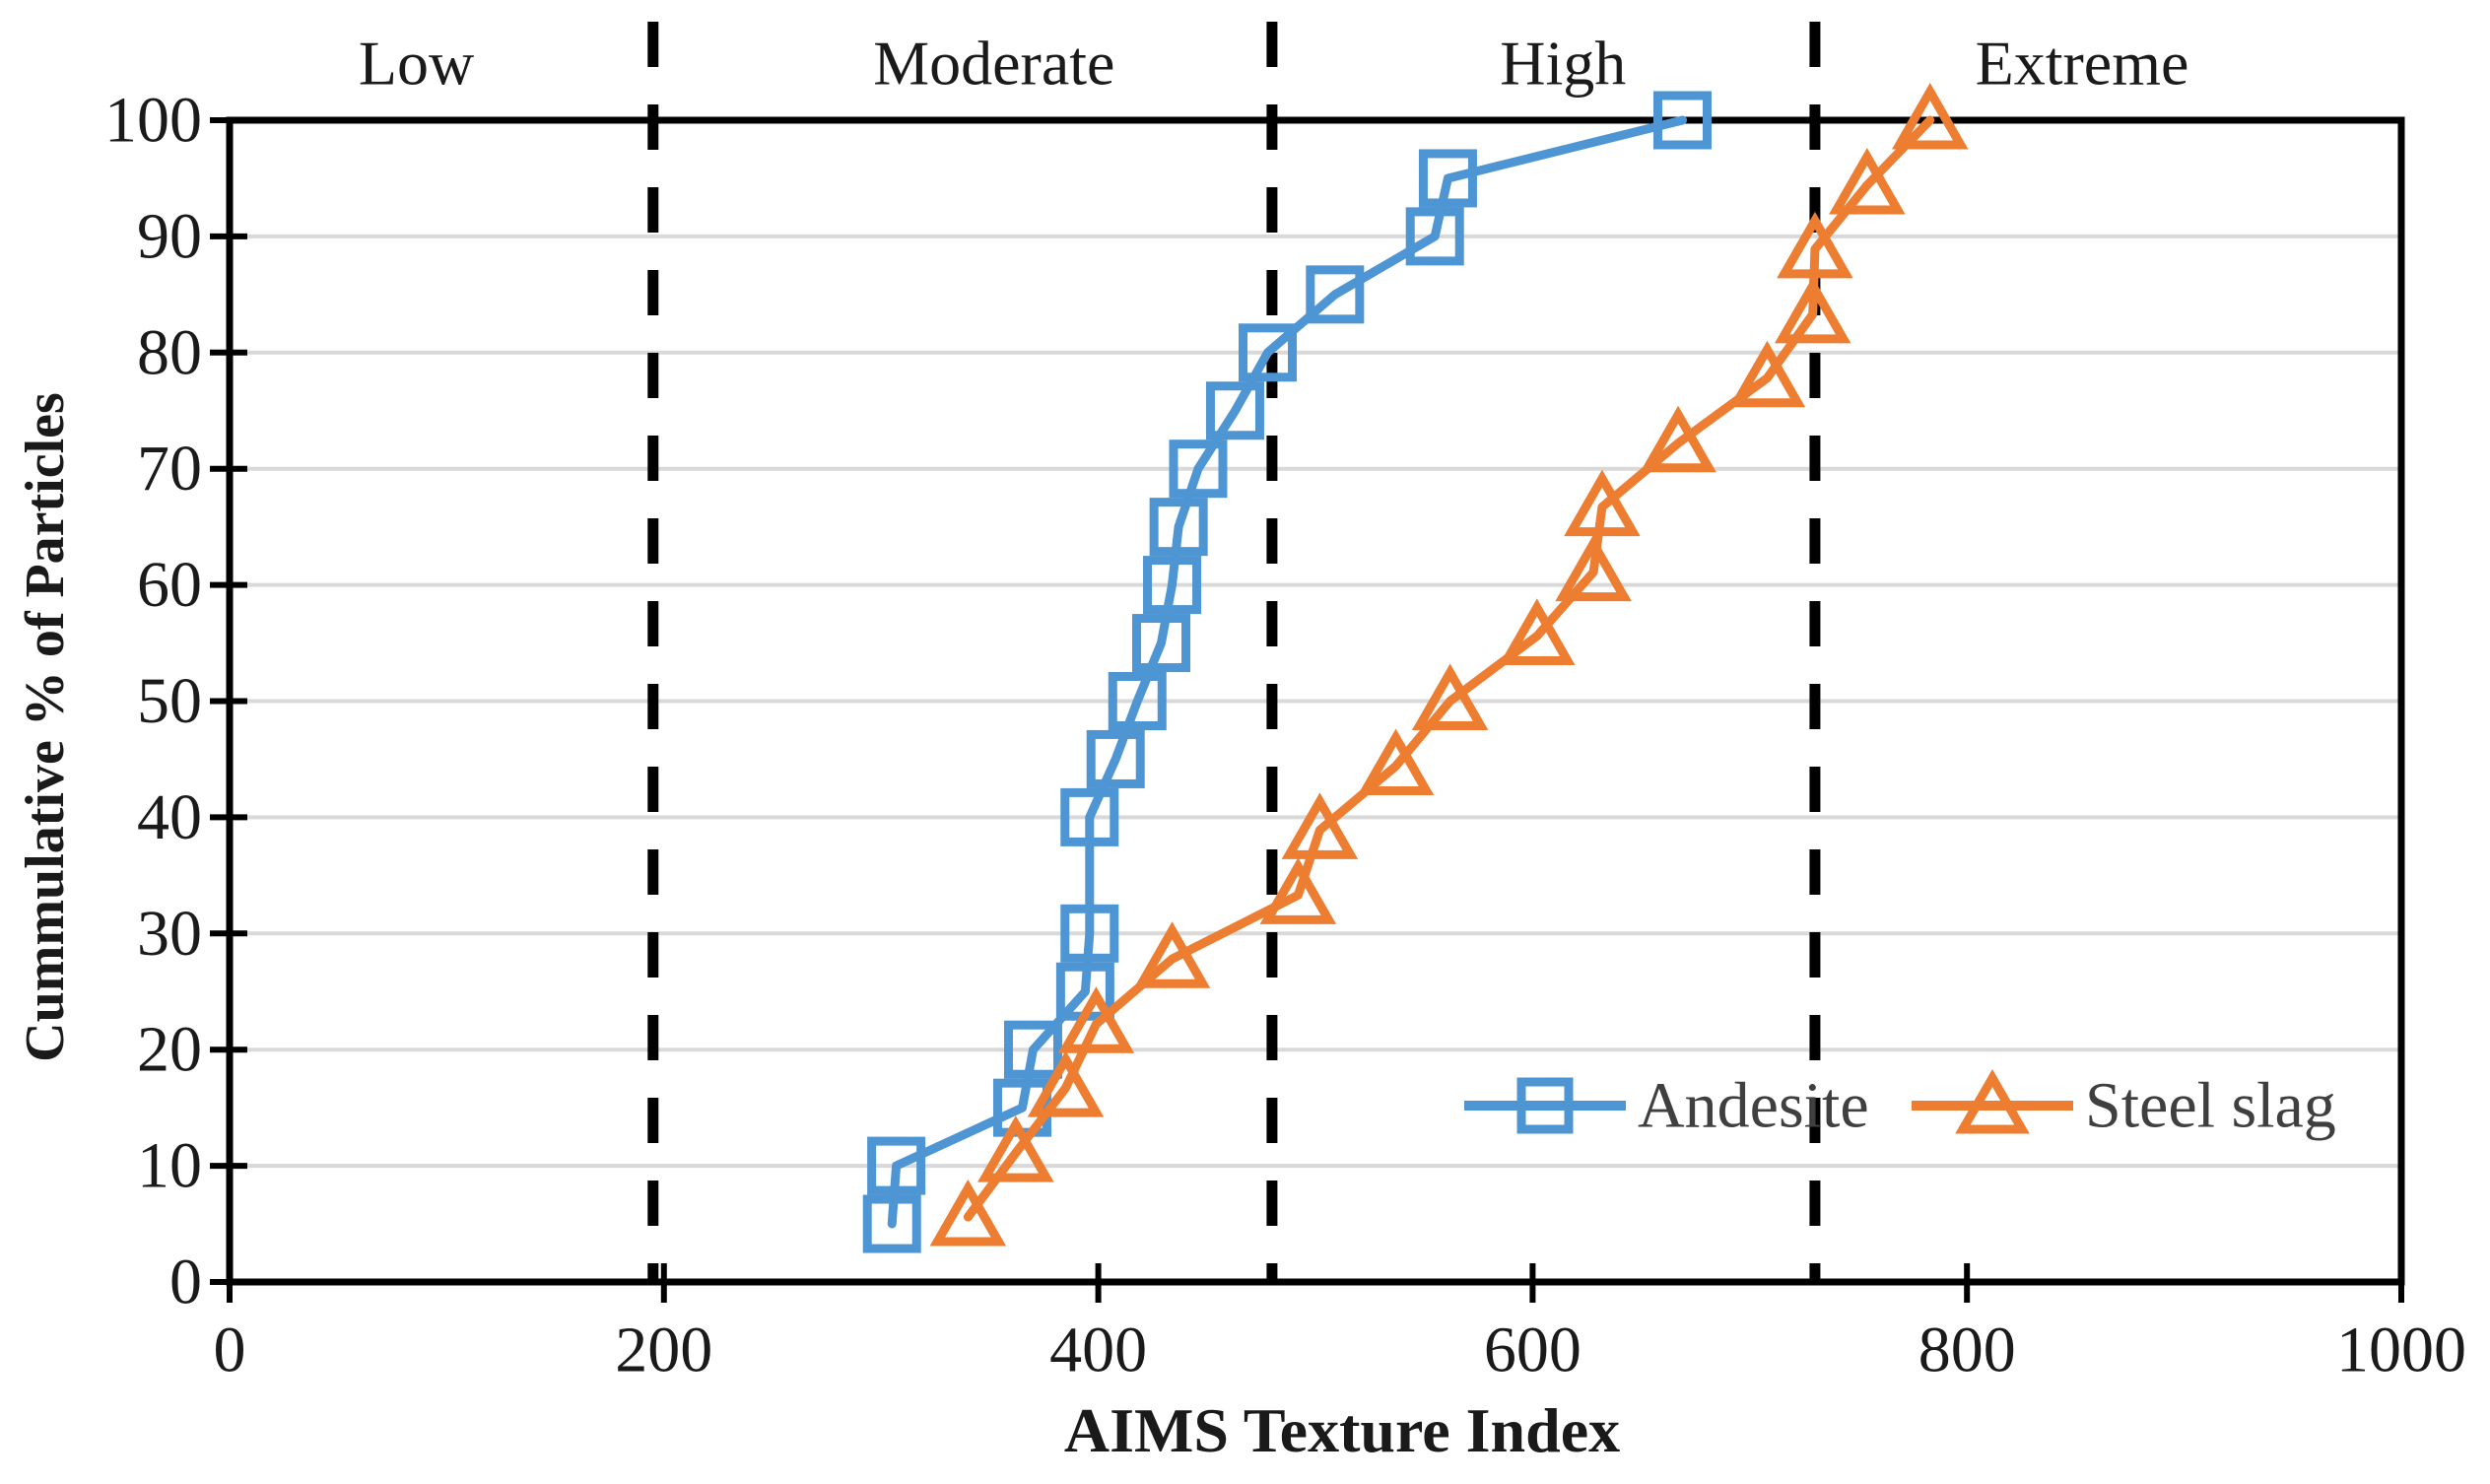 This screenshot has height=1484, width=2490. I want to click on y-tick-label-80: 80, so click(170, 352).